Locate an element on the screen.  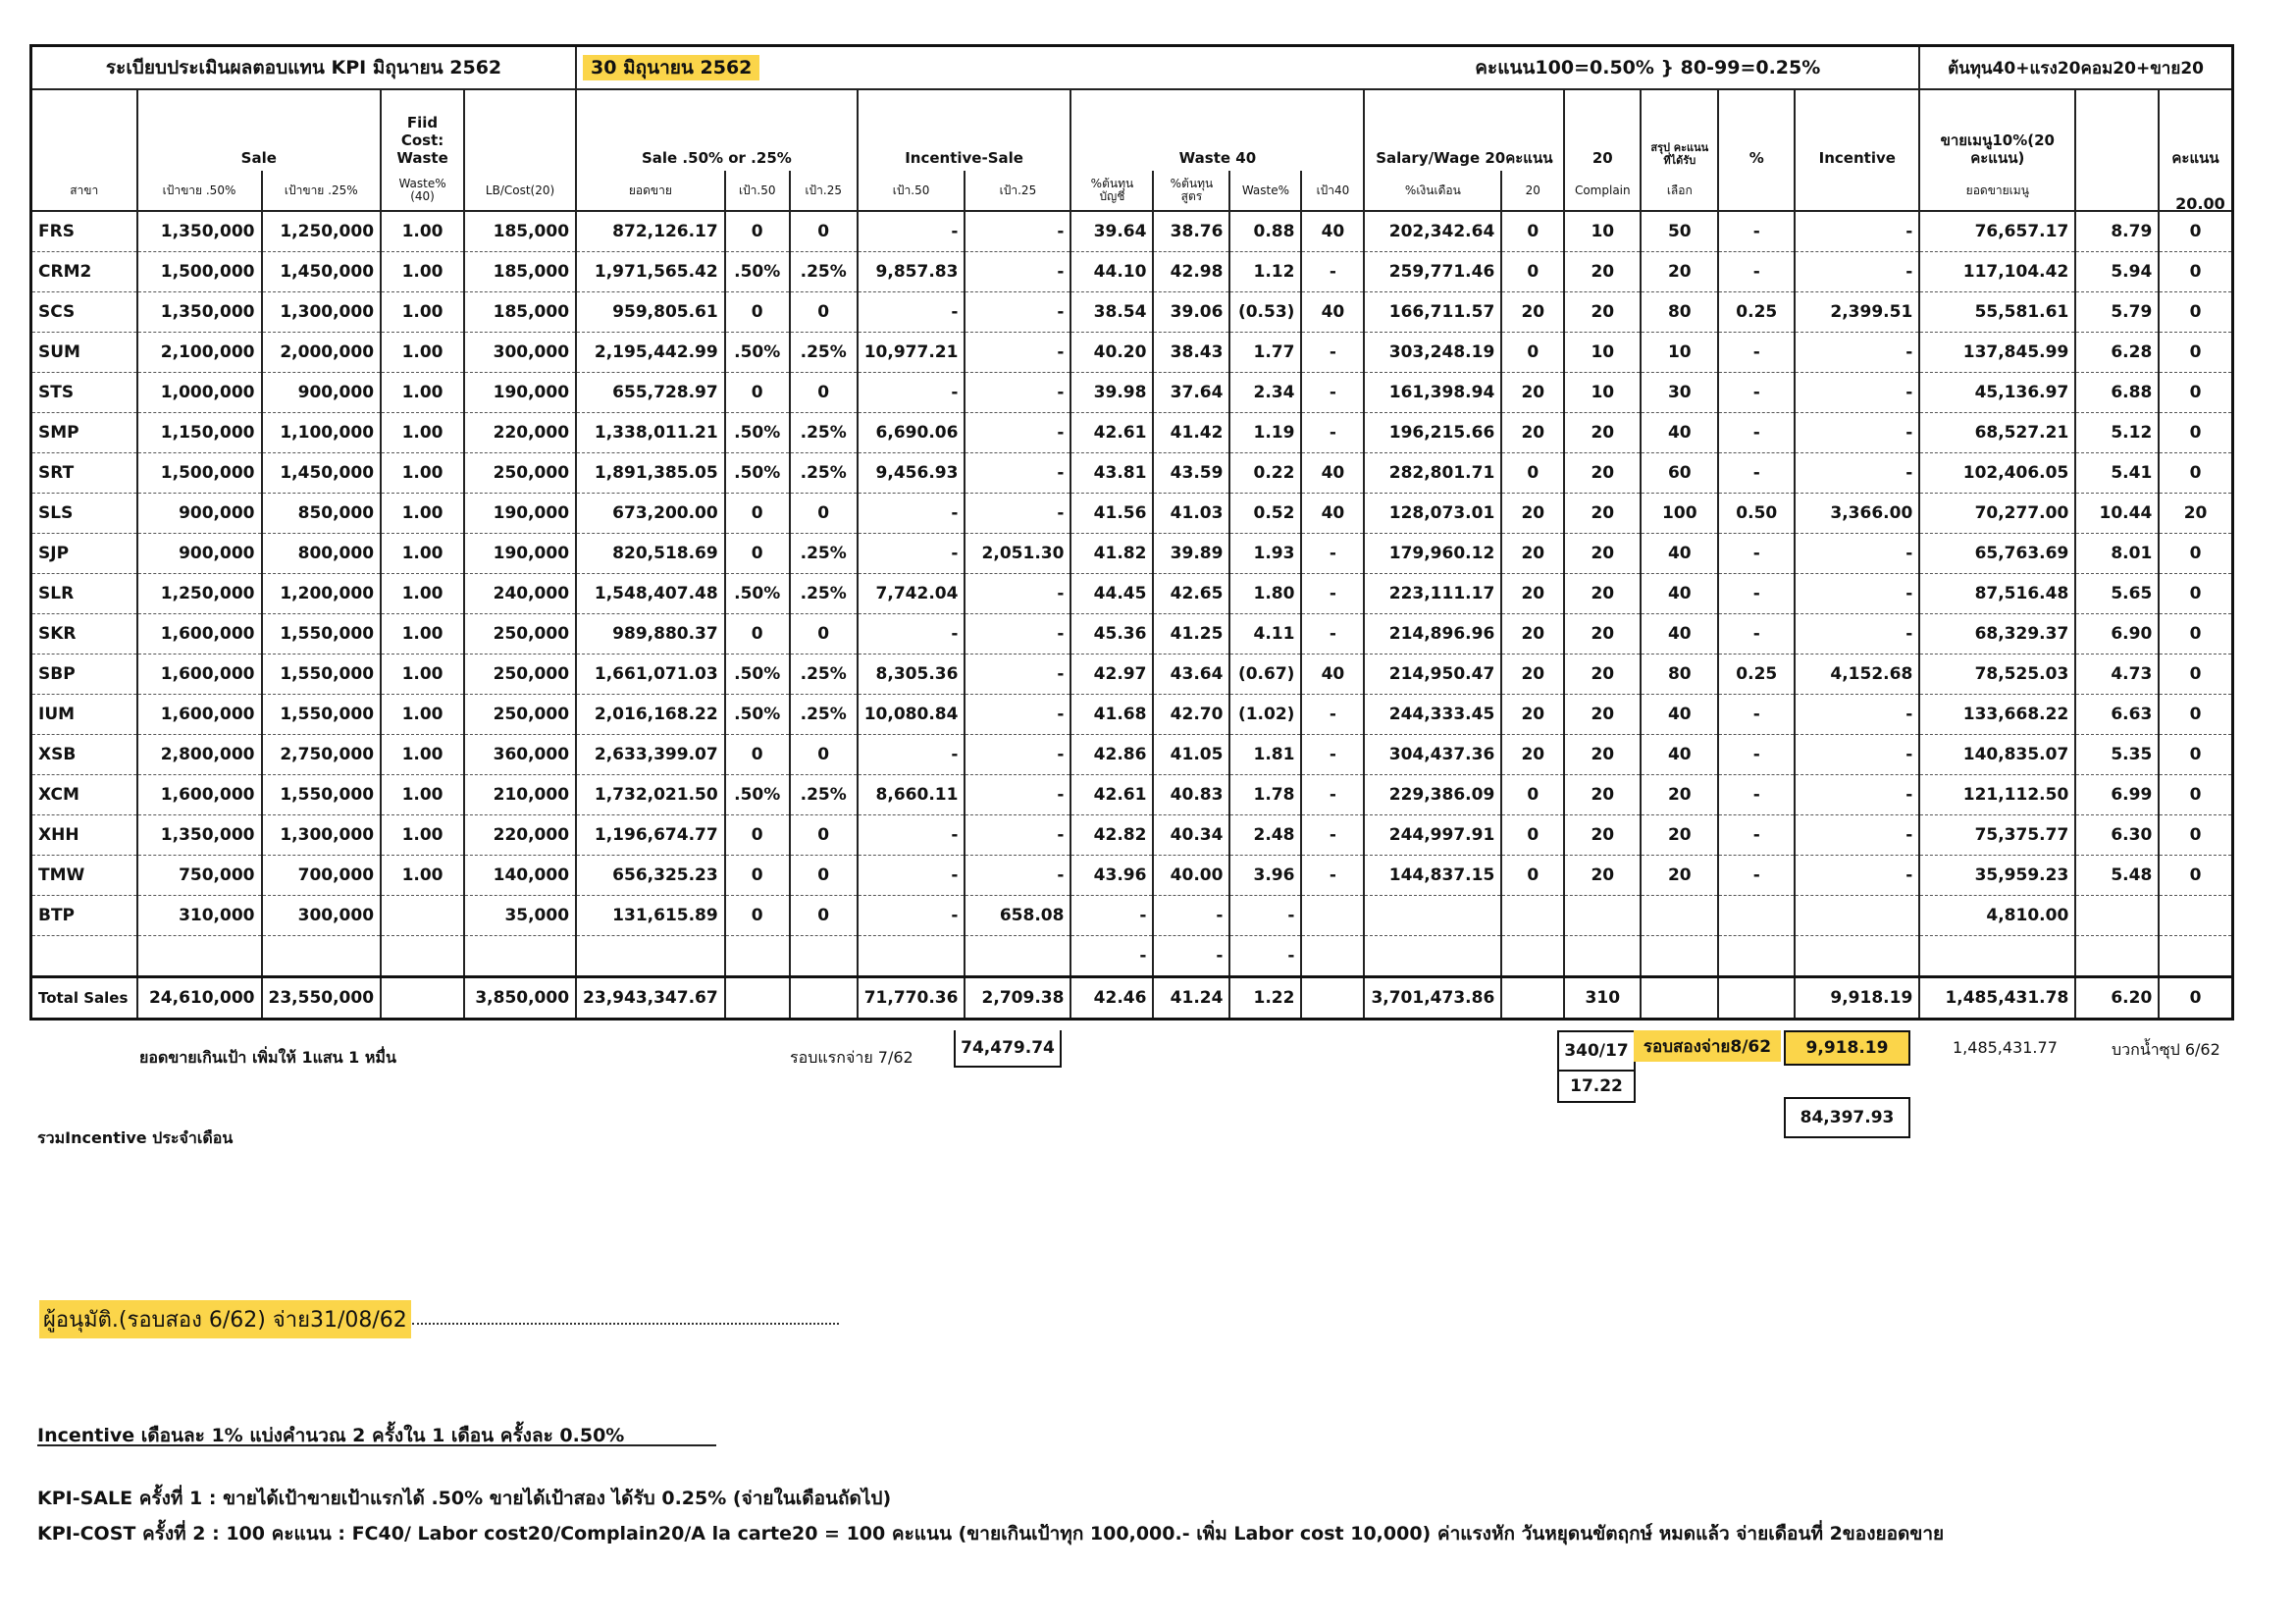
cell: (0.67) is located at coordinates (1265, 674).